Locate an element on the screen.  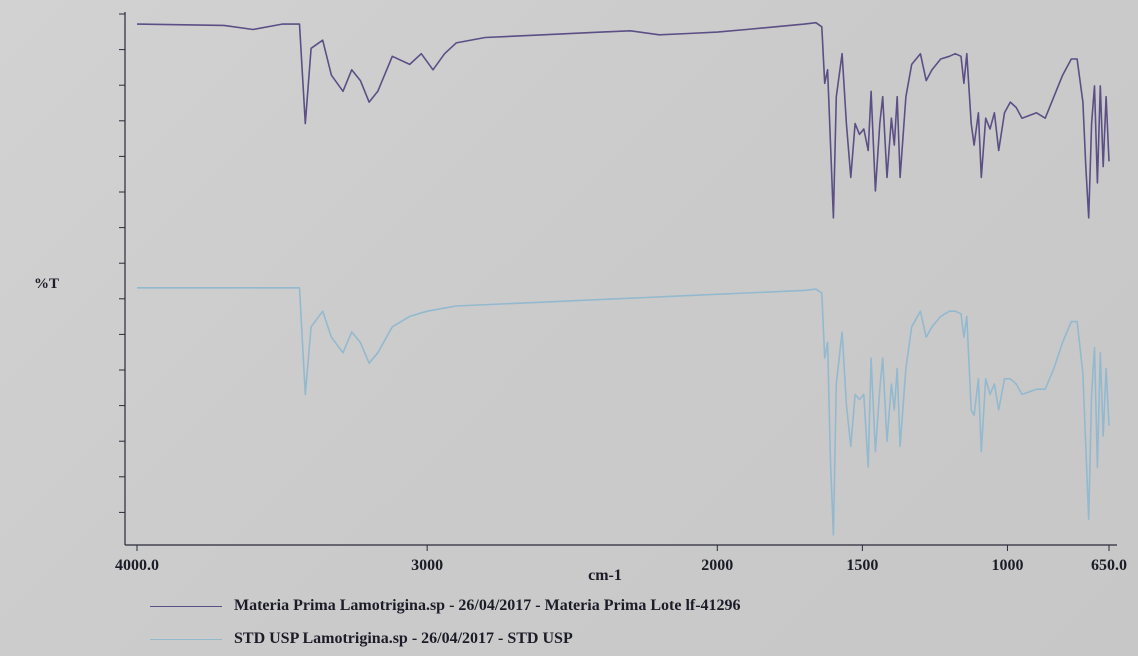
x-ticks: 4000.0 3000 2000 1500 1000 650.0 is located at coordinates (621, 559).